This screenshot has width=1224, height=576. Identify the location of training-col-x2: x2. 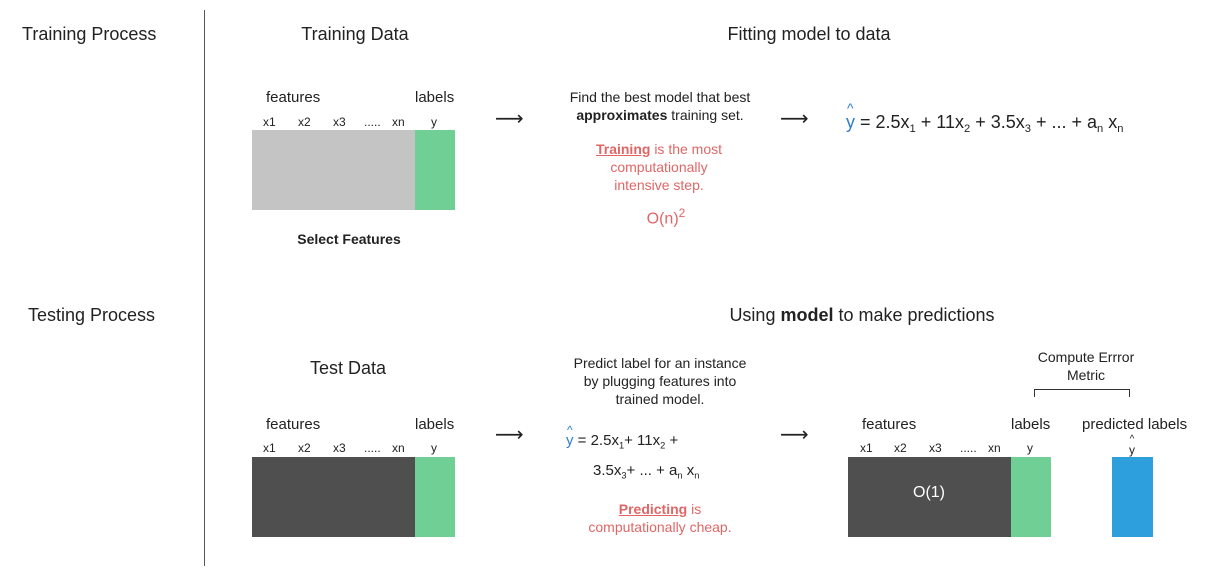
(304, 122).